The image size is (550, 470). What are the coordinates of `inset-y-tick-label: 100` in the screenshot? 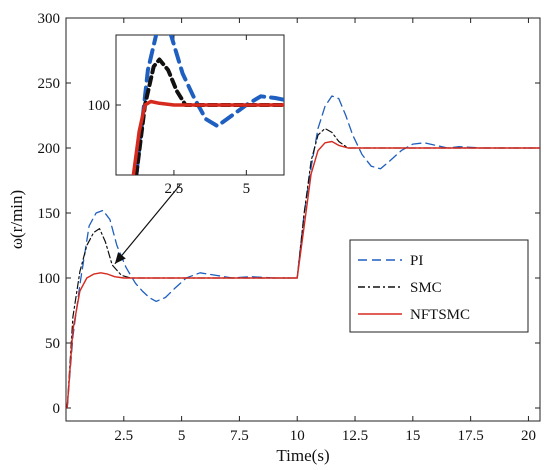 It's located at (99, 106).